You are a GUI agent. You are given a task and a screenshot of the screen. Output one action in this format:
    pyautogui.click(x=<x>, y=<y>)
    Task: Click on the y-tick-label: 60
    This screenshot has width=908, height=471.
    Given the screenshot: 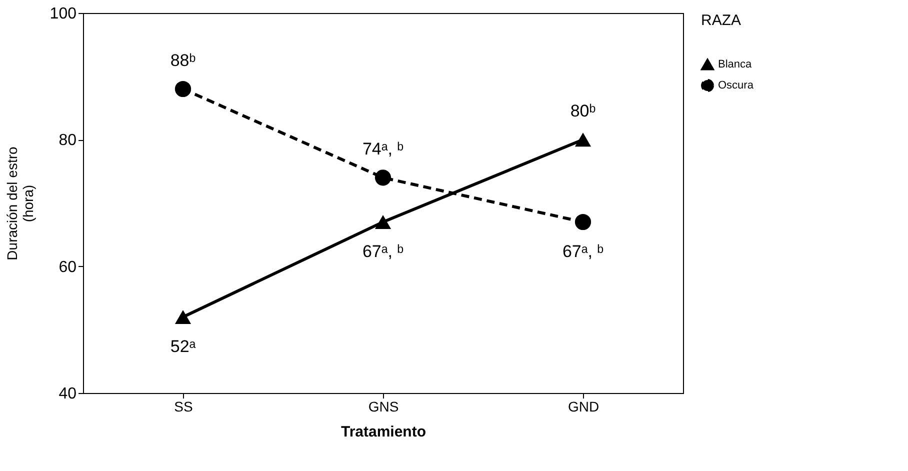 What is the action you would take?
    pyautogui.click(x=67, y=267)
    